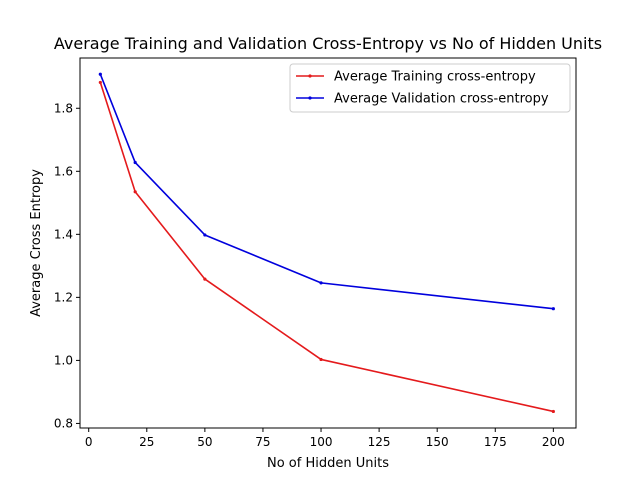 This screenshot has width=640, height=480. Describe the element at coordinates (63, 360) in the screenshot. I see `y-tick-label: 1.0` at that location.